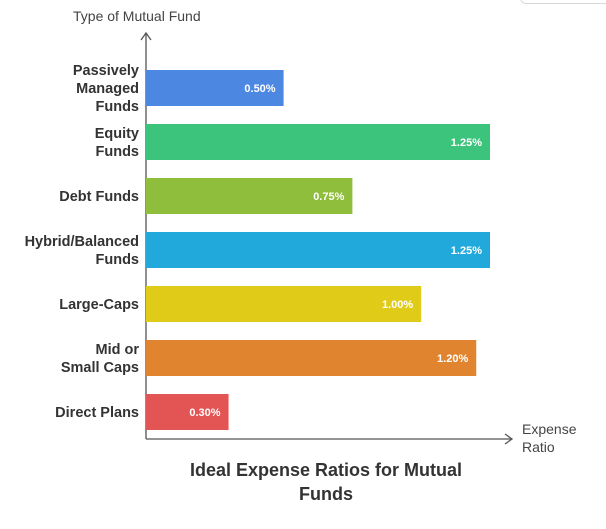  Describe the element at coordinates (117, 134) in the screenshot. I see `category-label-line: Equity` at that location.